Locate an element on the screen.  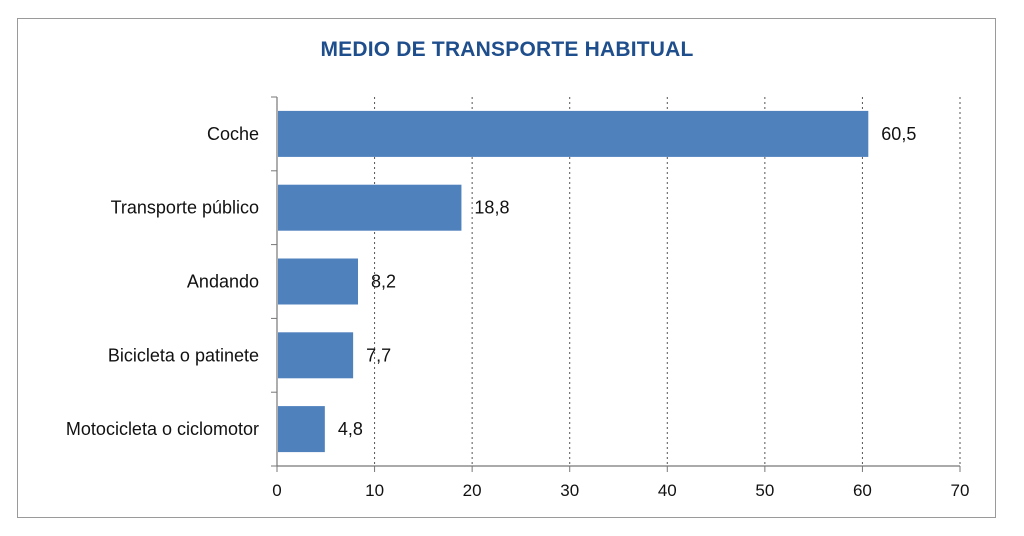
category-label: Andando is located at coordinates (223, 282).